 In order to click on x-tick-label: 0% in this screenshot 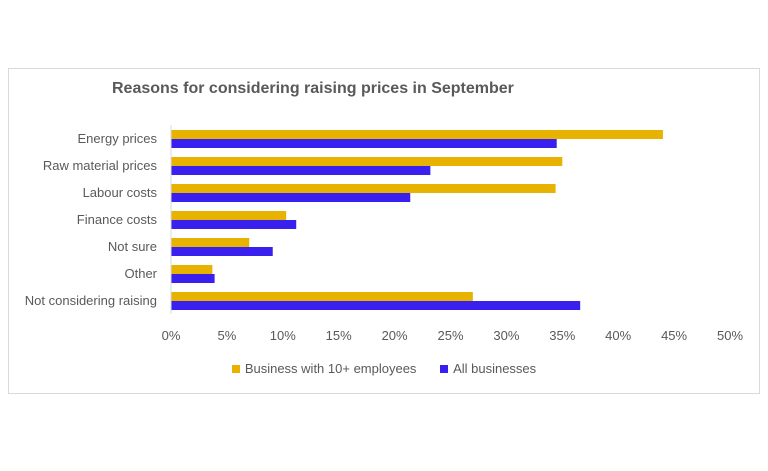, I will do `click(171, 335)`.